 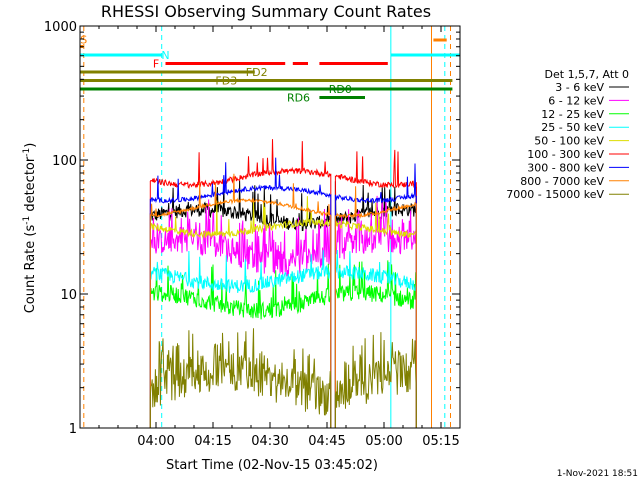 I want to click on legend-label-4: 50 - 100 keV, so click(x=569, y=141).